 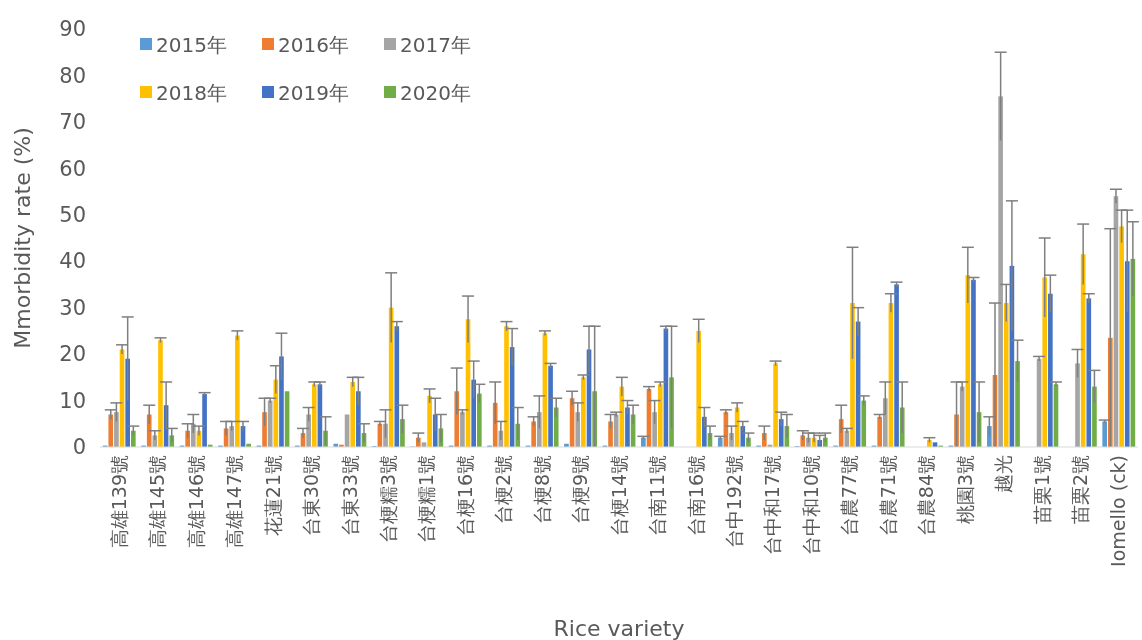 What do you see at coordinates (118, 502) in the screenshot?
I see `x-tick-label: 高雄139號` at bounding box center [118, 502].